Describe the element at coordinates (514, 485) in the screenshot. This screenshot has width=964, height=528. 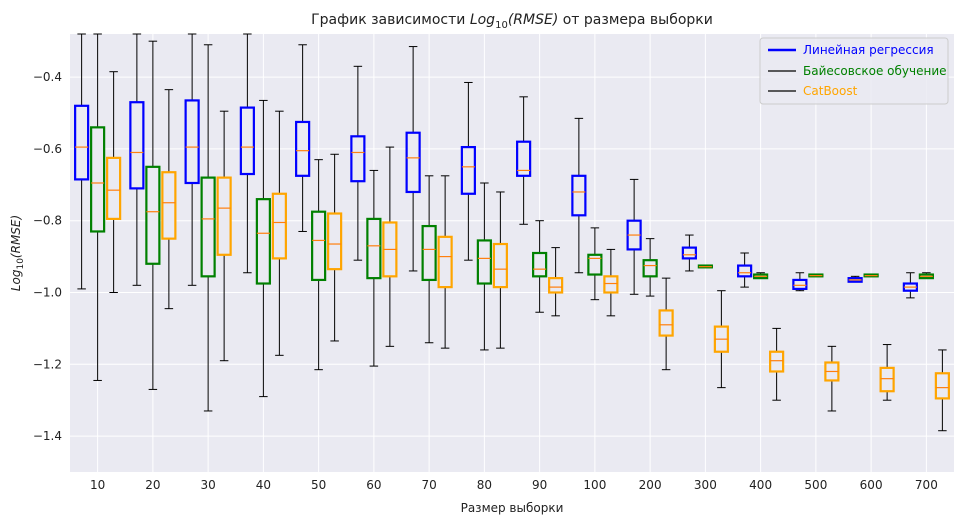
I see `x-axis-ticks: 10 20 30 40 50 60 70 80 90 100 200 300 400 500 600 700` at that location.